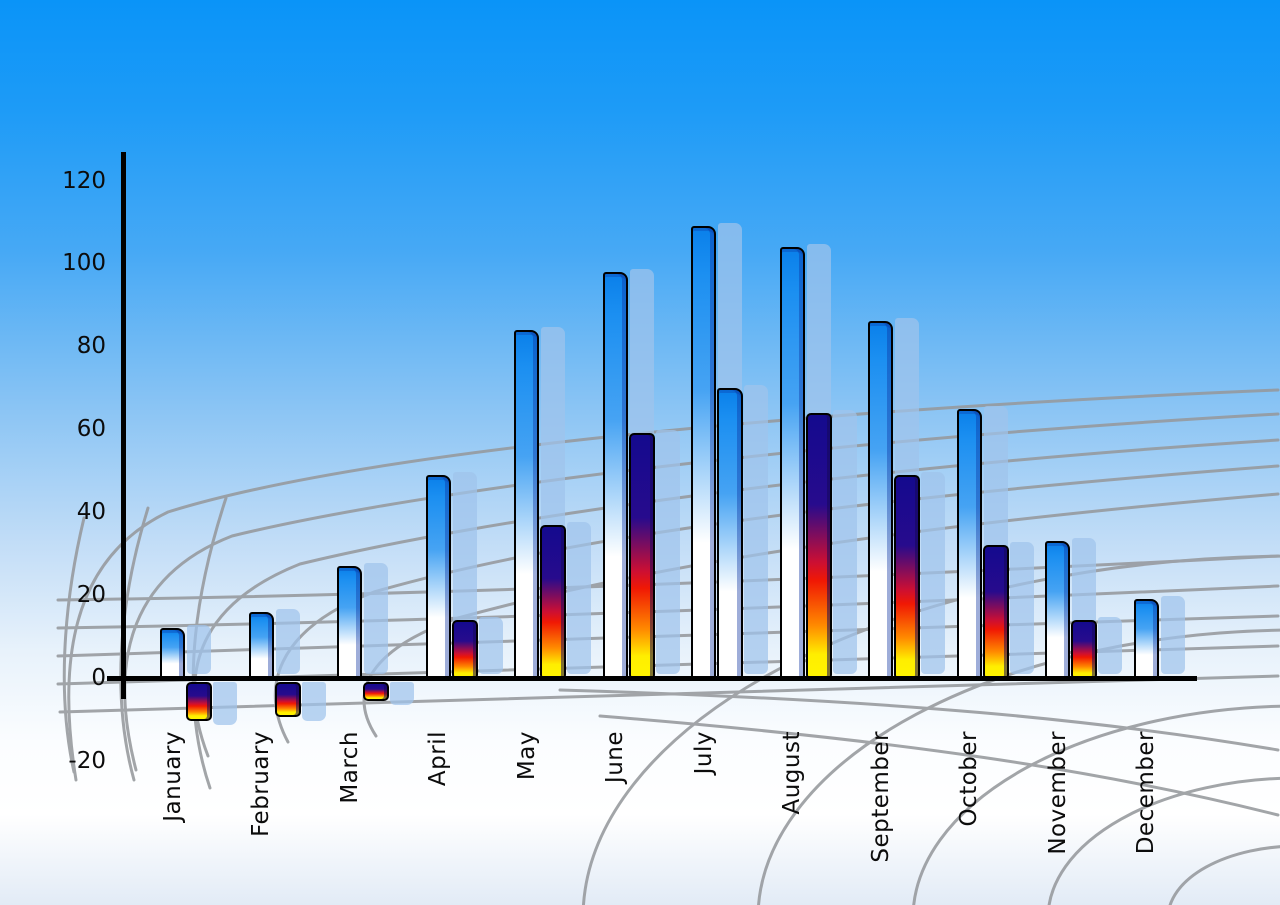 The height and width of the screenshot is (905, 1280). I want to click on x-label-text: August, so click(792, 773).